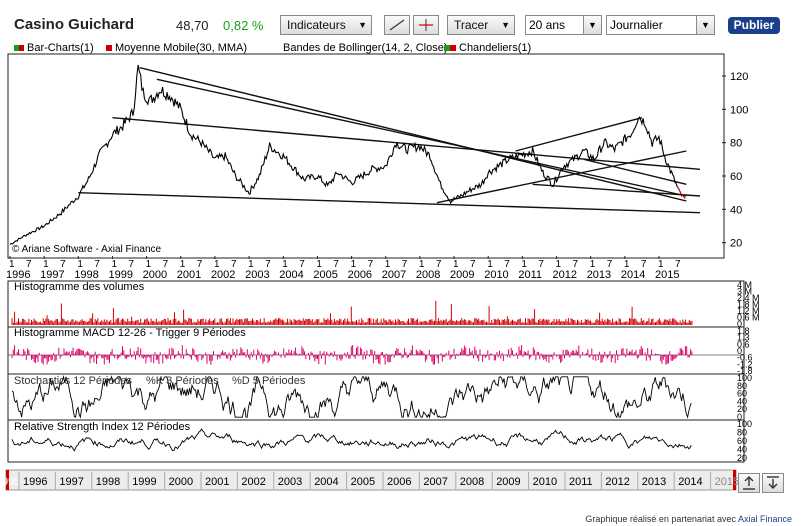 The image size is (806, 526). What do you see at coordinates (745, 371) in the screenshot?
I see `panel-tick-label: -1.8` at bounding box center [745, 371].